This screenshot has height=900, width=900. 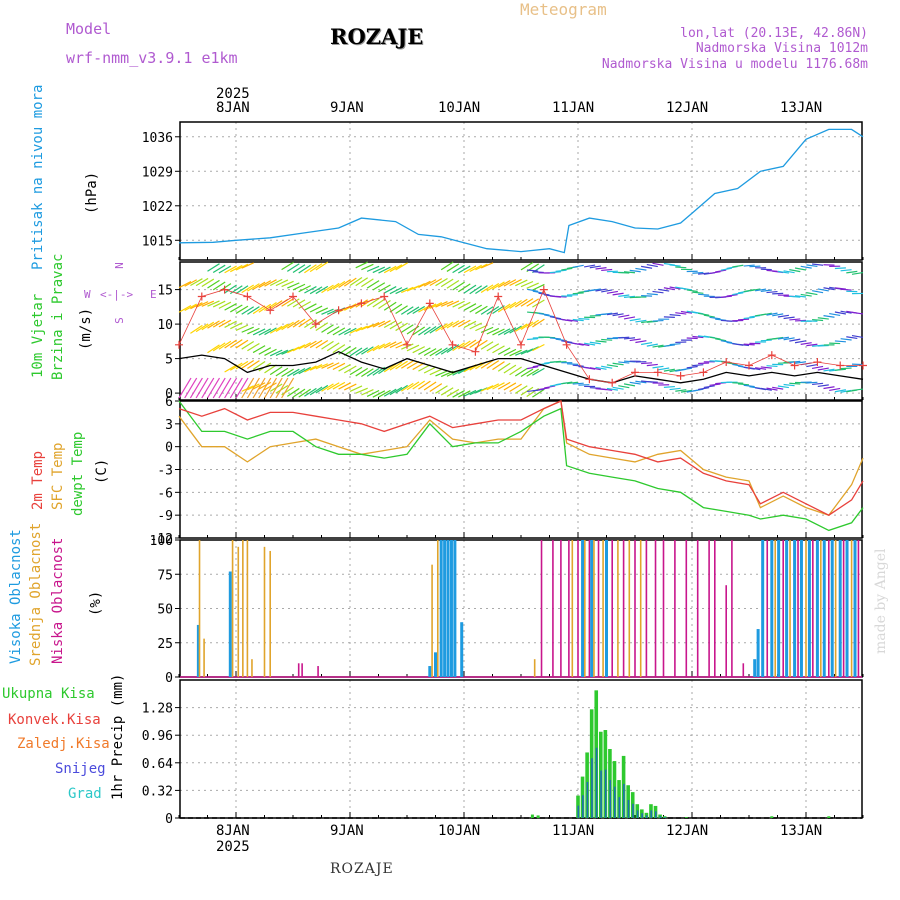 I want to click on ytick-label-3-3: 75, so click(x=165, y=575).